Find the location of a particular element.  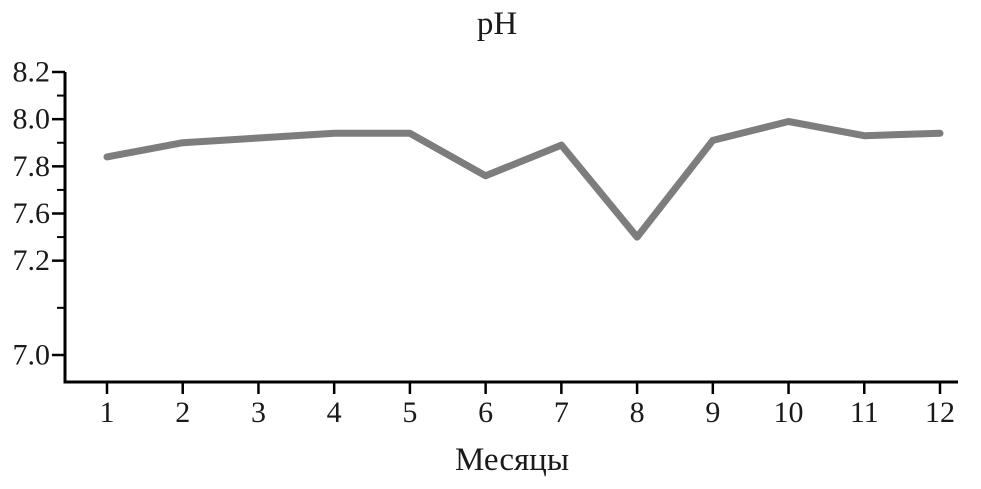

y-axis: 8.2 8.0 7.8 7.6 7.2 7.0 is located at coordinates (39, 214).